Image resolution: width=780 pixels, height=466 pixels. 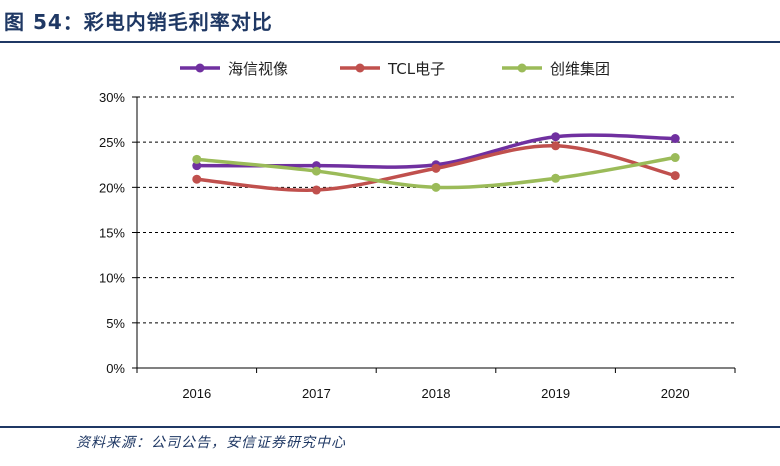 What do you see at coordinates (196, 393) in the screenshot?
I see `x-tick-label: 2016` at bounding box center [196, 393].